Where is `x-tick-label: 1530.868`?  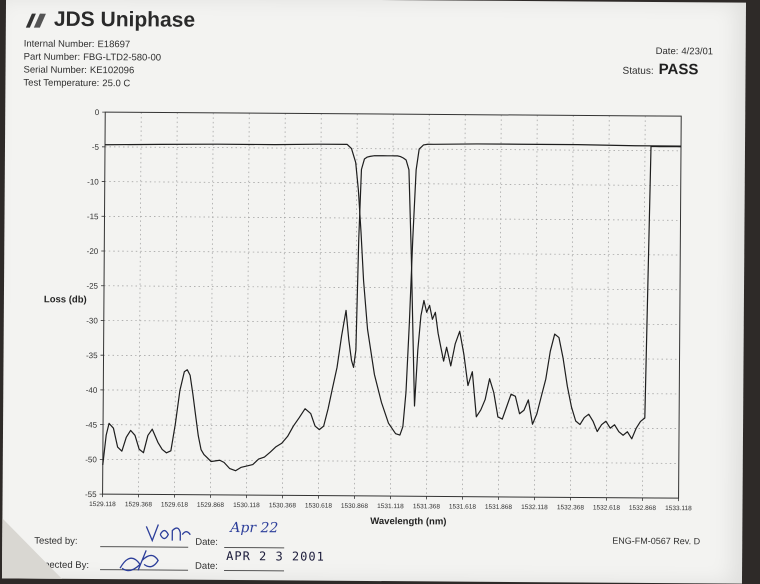
x-tick-label: 1530.868 is located at coordinates (355, 506).